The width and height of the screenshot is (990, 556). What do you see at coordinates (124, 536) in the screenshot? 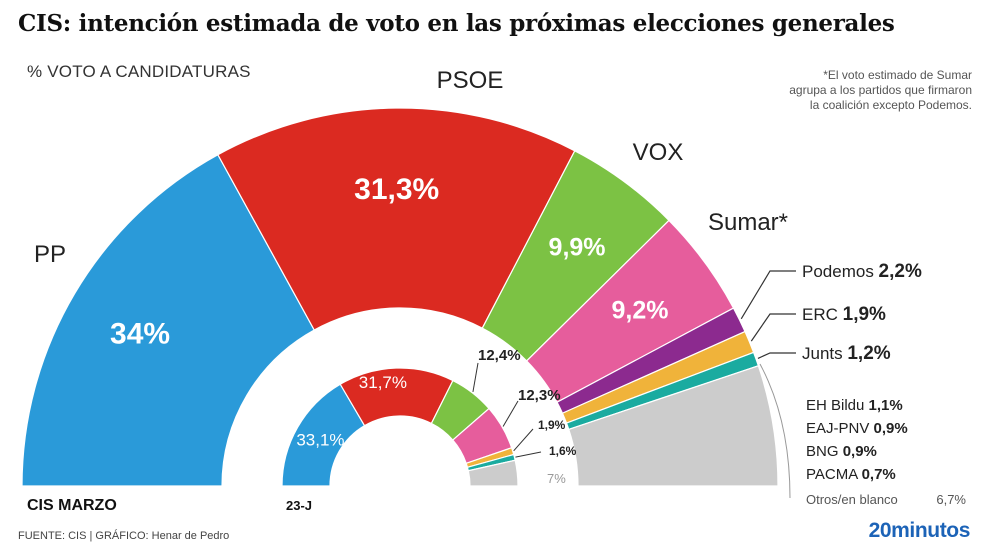
I see `source-credit: FUENTE: CIS | GRÁFICO: Henar de Pedro` at bounding box center [124, 536].